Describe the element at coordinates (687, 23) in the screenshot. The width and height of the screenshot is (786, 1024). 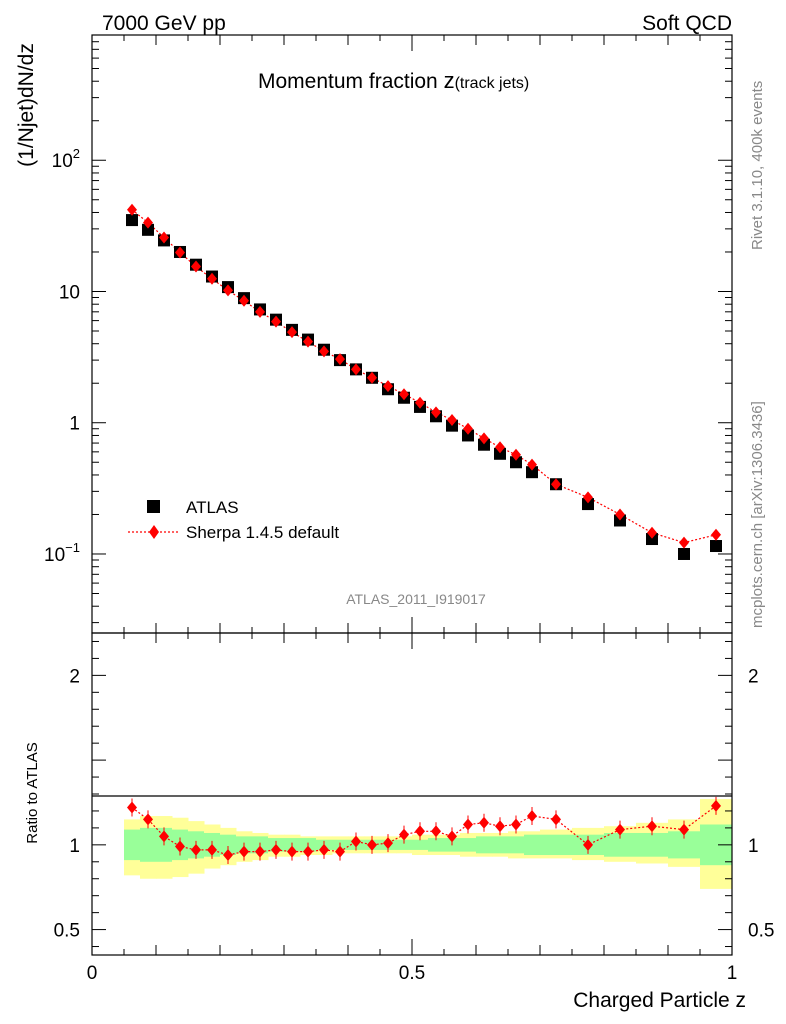
I see `header-right: Soft QCD` at that location.